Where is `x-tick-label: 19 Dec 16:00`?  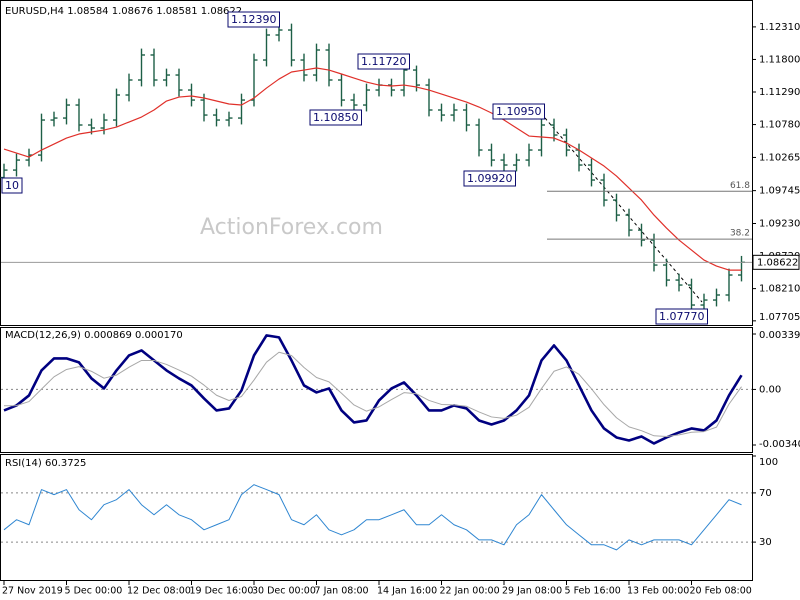
x-tick-label: 19 Dec 16:00 is located at coordinates (222, 591).